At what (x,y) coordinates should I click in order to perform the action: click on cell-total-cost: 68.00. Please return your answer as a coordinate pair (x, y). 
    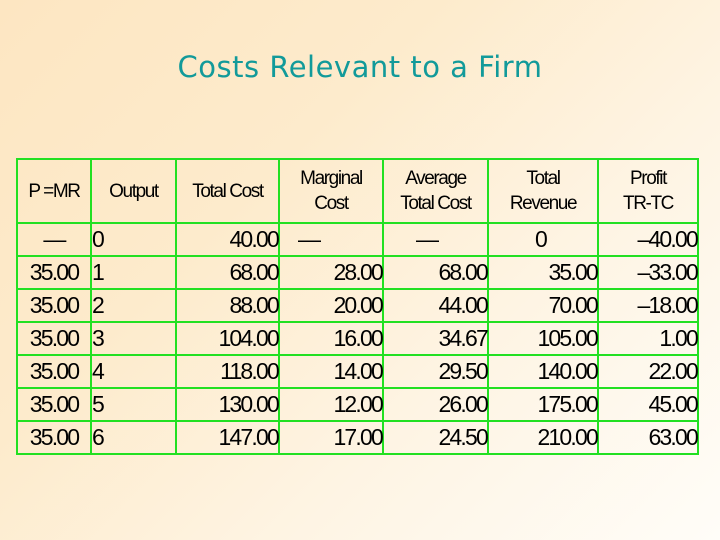
    Looking at the image, I should click on (227, 272).